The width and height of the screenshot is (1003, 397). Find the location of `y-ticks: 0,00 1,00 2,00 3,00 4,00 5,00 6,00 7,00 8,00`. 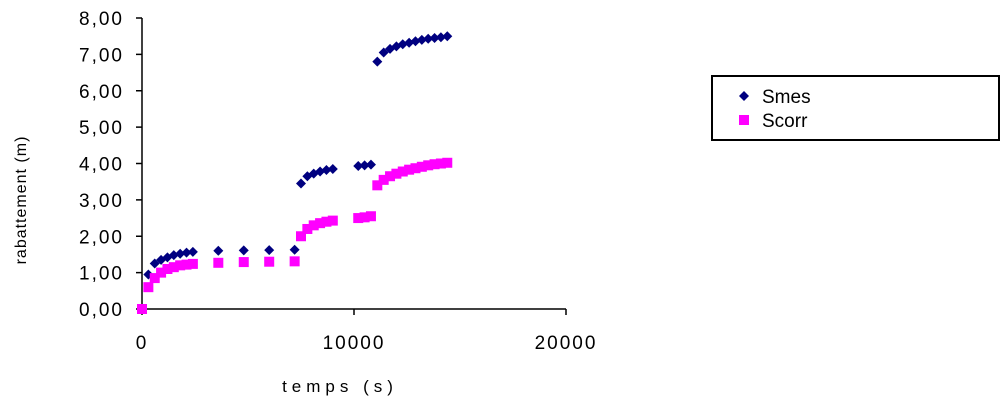

y-ticks: 0,00 1,00 2,00 3,00 4,00 5,00 6,00 7,00 8,00 is located at coordinates (110, 165).